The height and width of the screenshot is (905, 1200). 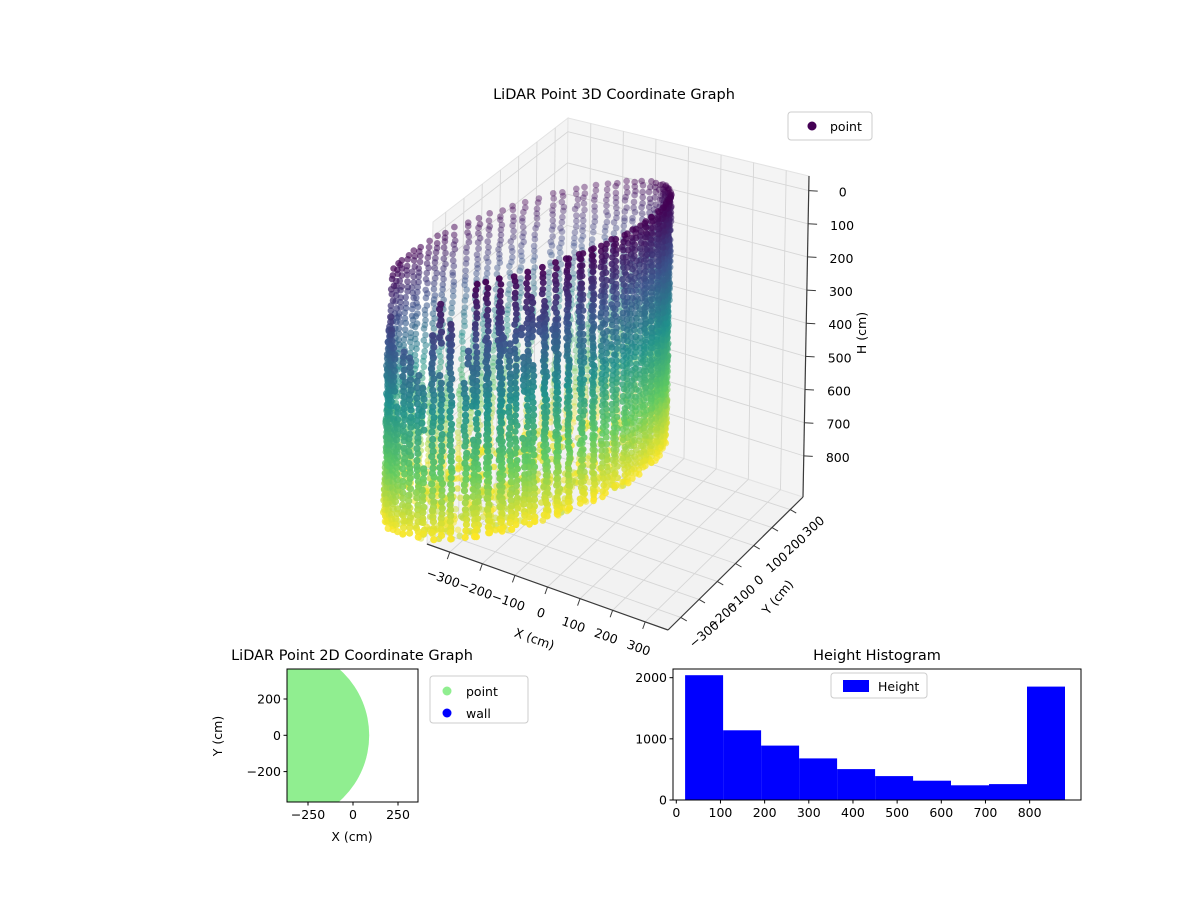 I want to click on y-tick, so click(x=756, y=547).